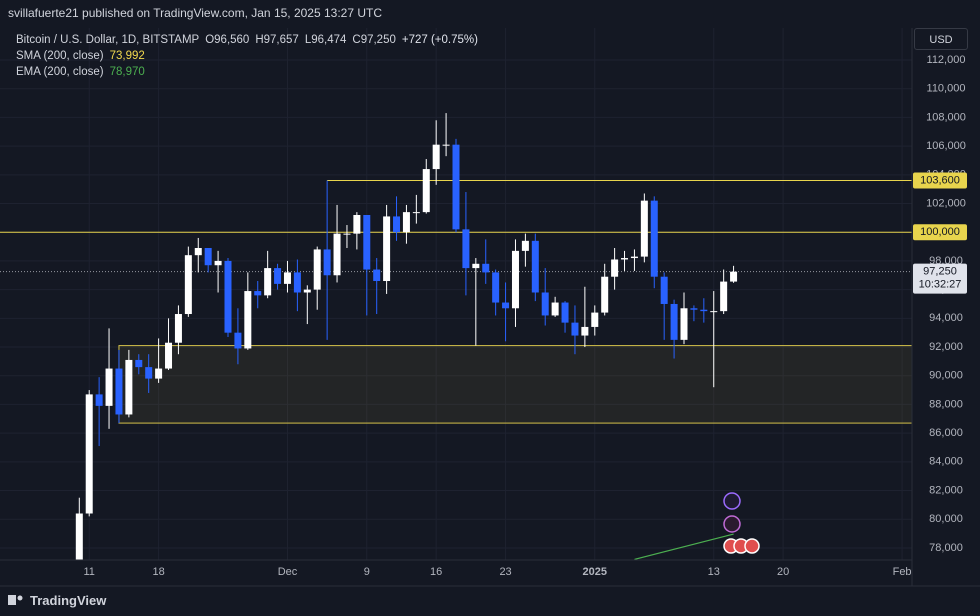 The height and width of the screenshot is (616, 980). What do you see at coordinates (902, 572) in the screenshot?
I see `x-tick-label: Feb` at bounding box center [902, 572].